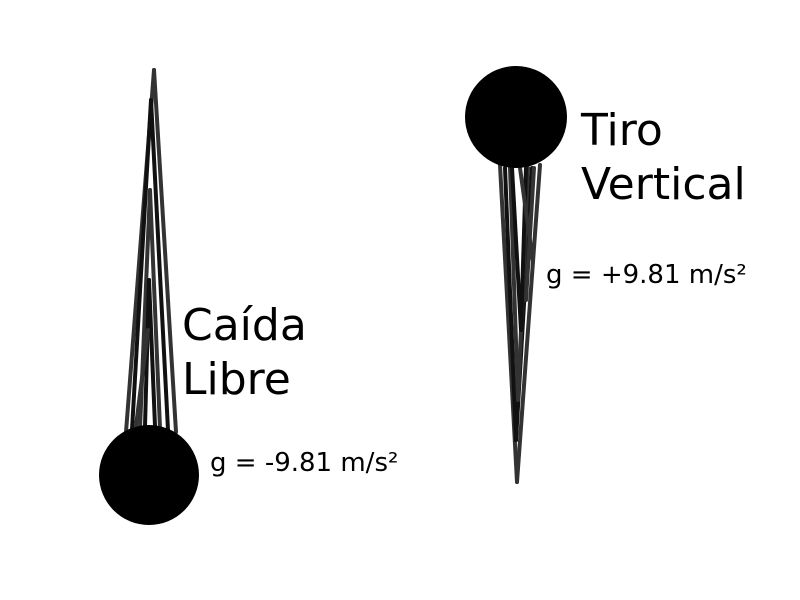 The height and width of the screenshot is (600, 800). What do you see at coordinates (244, 325) in the screenshot?
I see `free-fall-title-line1: Caída` at bounding box center [244, 325].